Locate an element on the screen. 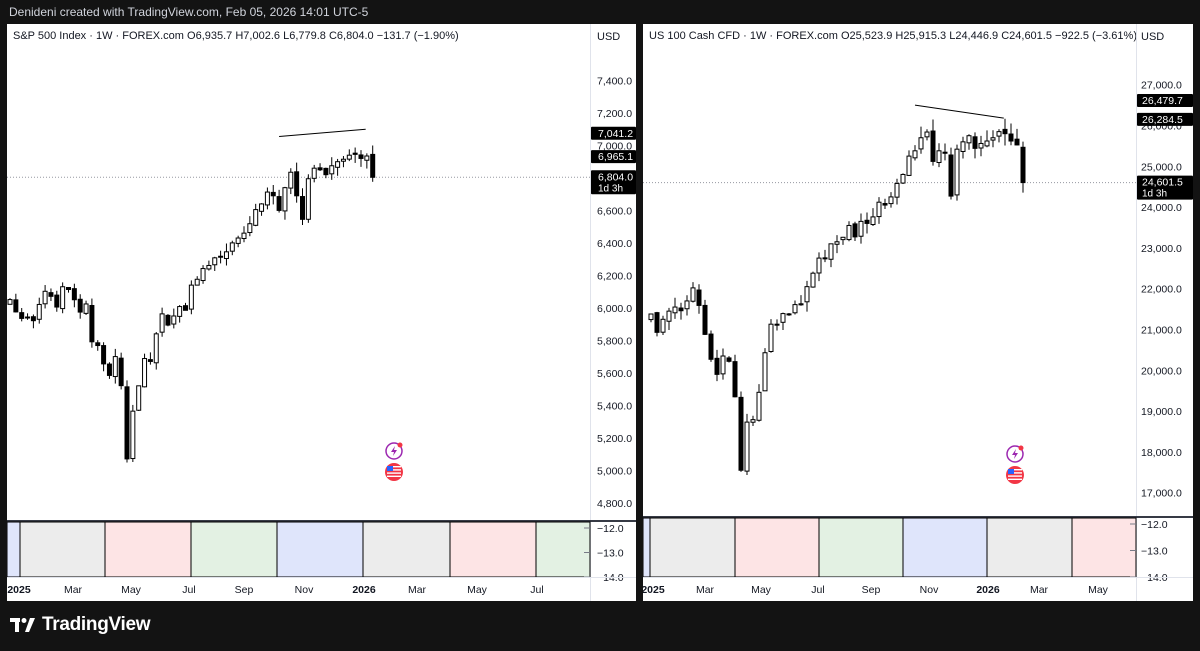 This screenshot has height=651, width=1200. us-flag-icon is located at coordinates (1015, 475).